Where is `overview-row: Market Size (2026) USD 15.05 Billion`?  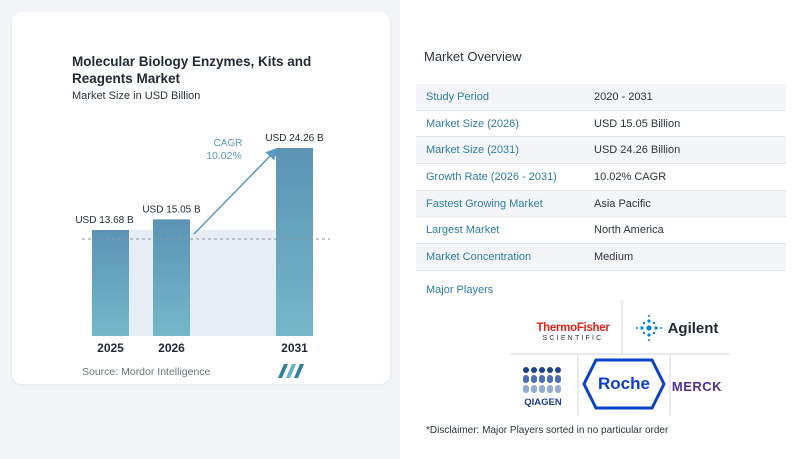 overview-row: Market Size (2026) USD 15.05 Billion is located at coordinates (601, 124).